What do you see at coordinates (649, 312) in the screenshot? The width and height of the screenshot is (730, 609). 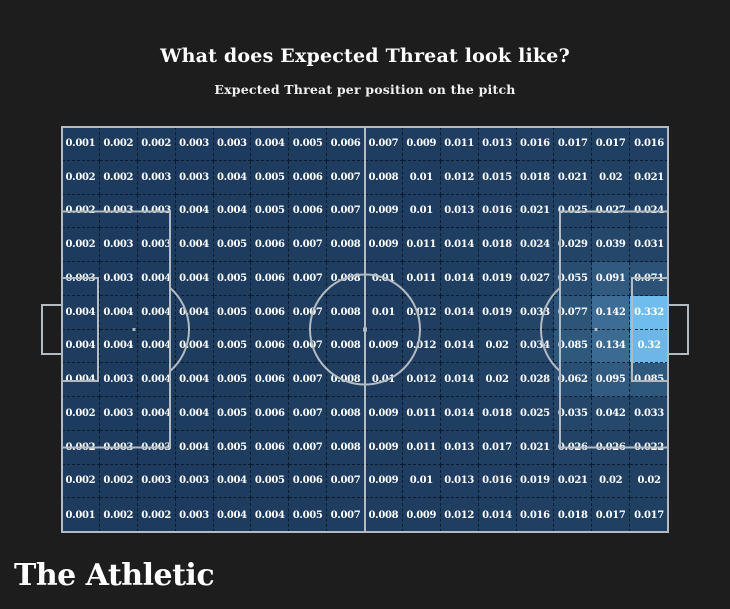 I see `heatmap-cell: 0.332` at bounding box center [649, 312].